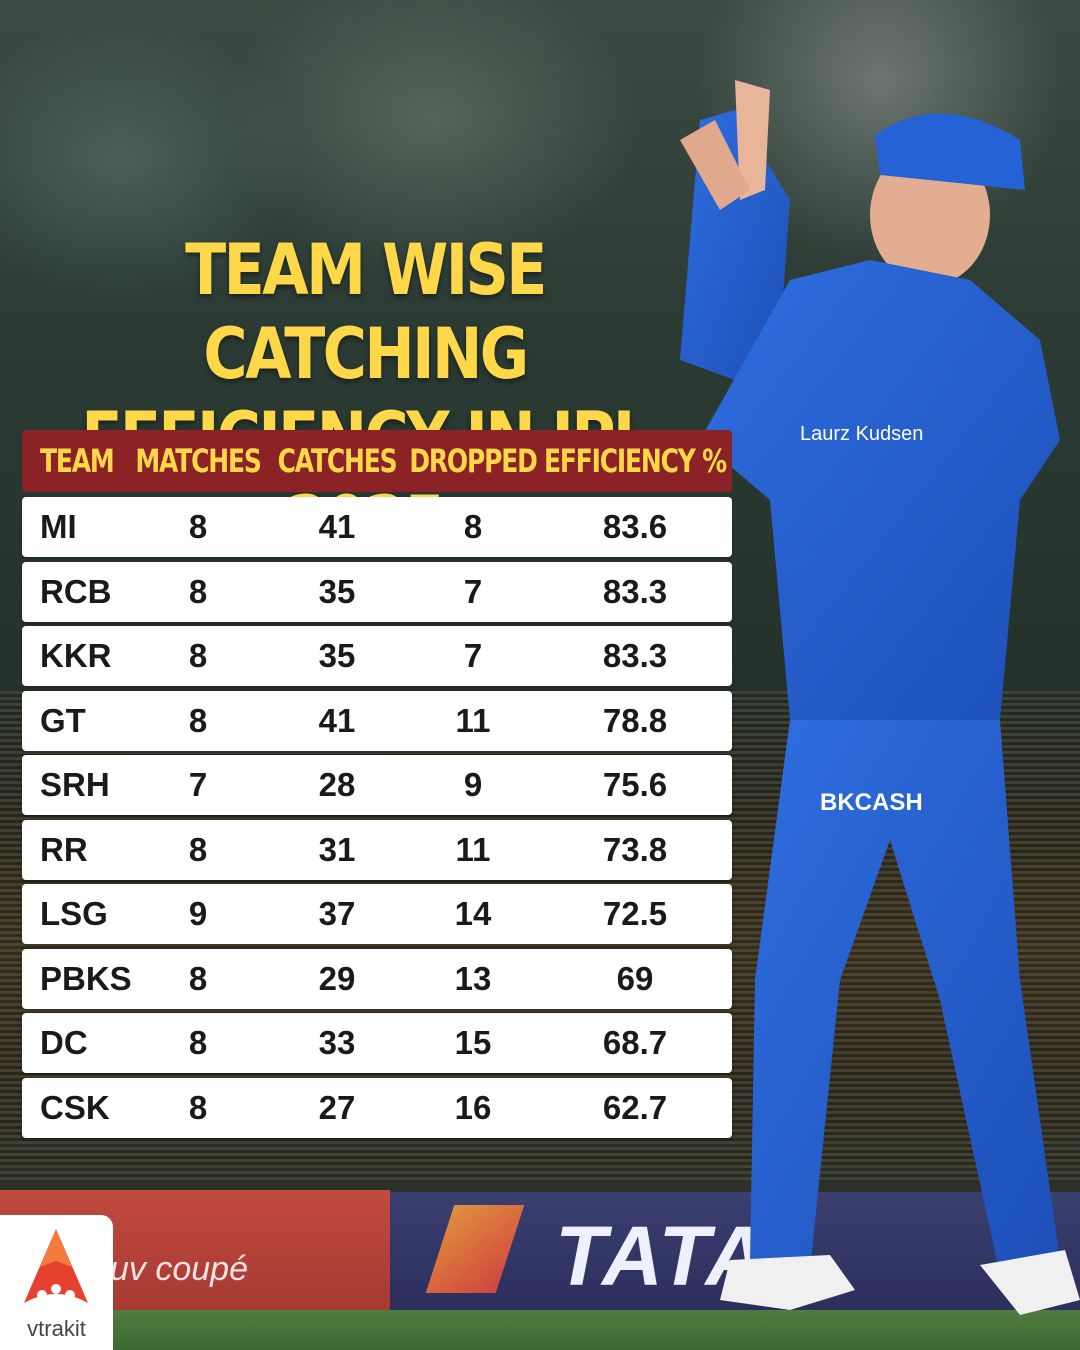 The width and height of the screenshot is (1080, 1350). I want to click on vtrakit-logo-text: vtrakit, so click(56, 1328).